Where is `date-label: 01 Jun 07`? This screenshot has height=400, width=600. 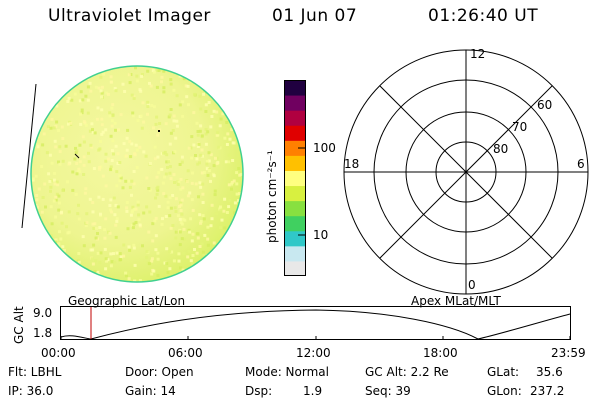
date-label: 01 Jun 07 is located at coordinates (315, 16).